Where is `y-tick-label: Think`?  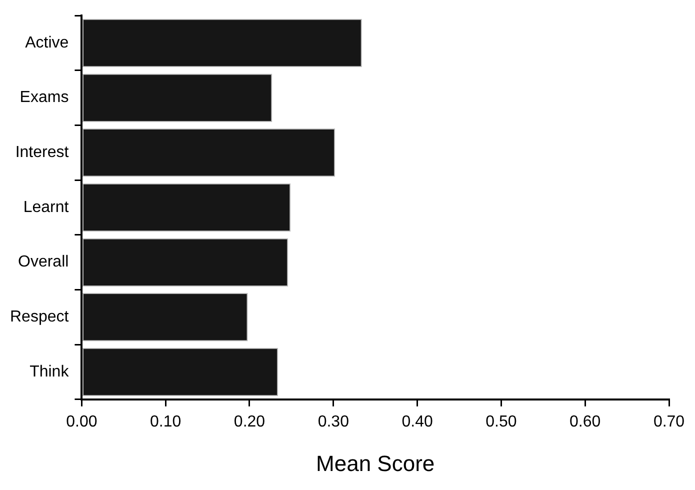 y-tick-label: Think is located at coordinates (50, 371).